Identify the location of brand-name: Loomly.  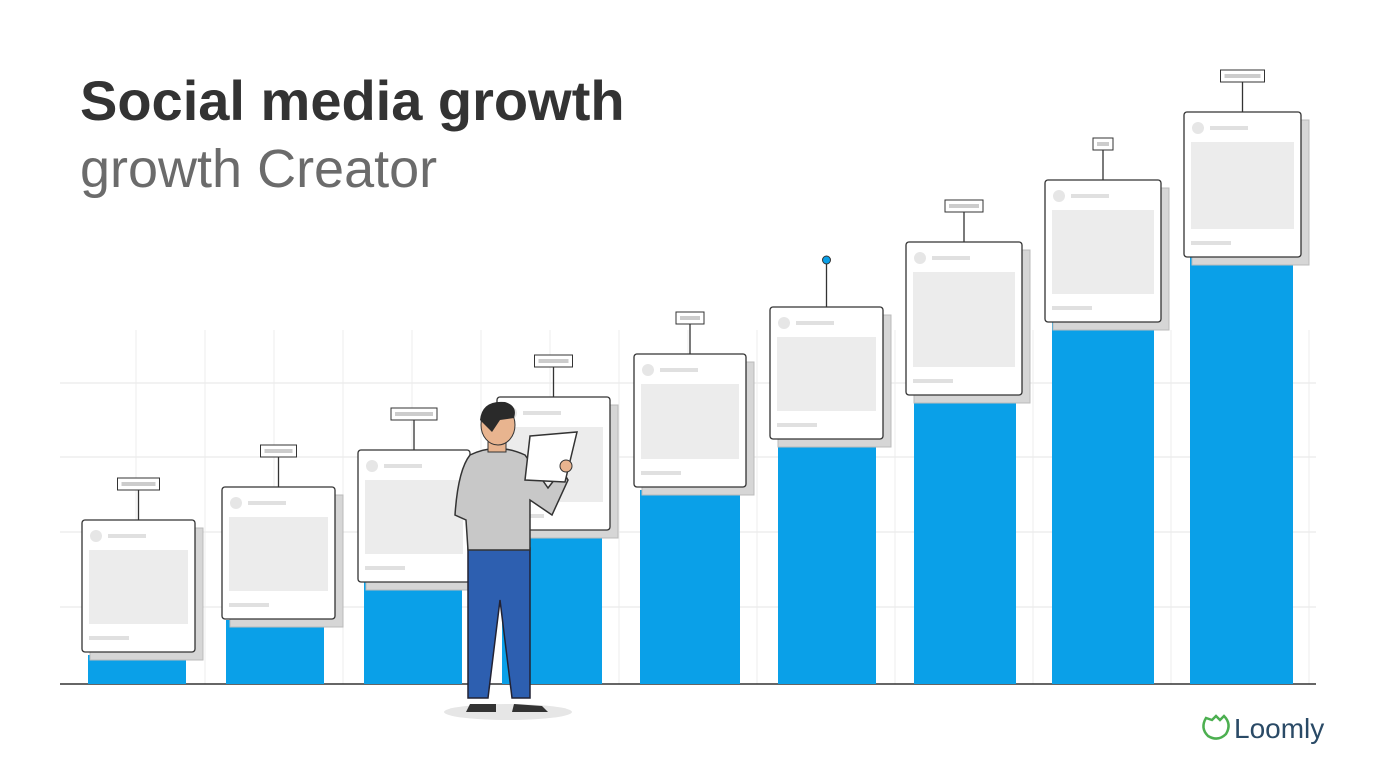
(1279, 728).